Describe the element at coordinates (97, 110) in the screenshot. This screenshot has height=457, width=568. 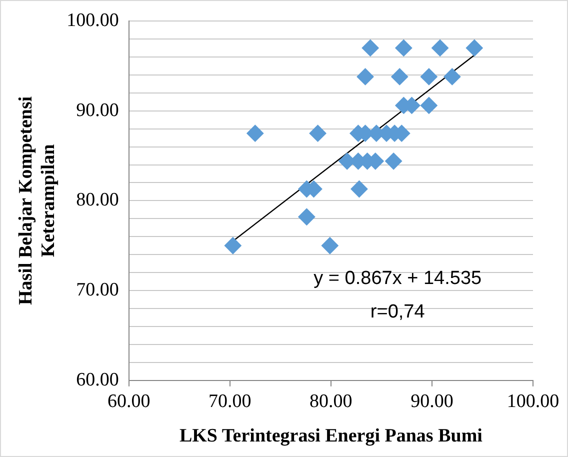
I see `y-tick-label: 90.00` at that location.